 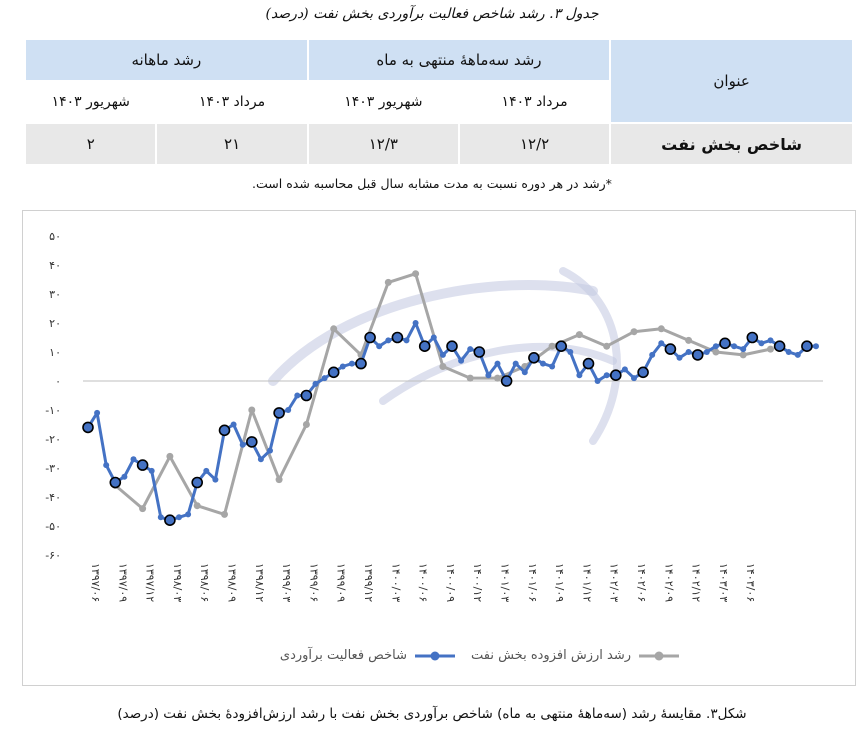 I want to click on y-tick-label: -۵۰, so click(x=53, y=526).